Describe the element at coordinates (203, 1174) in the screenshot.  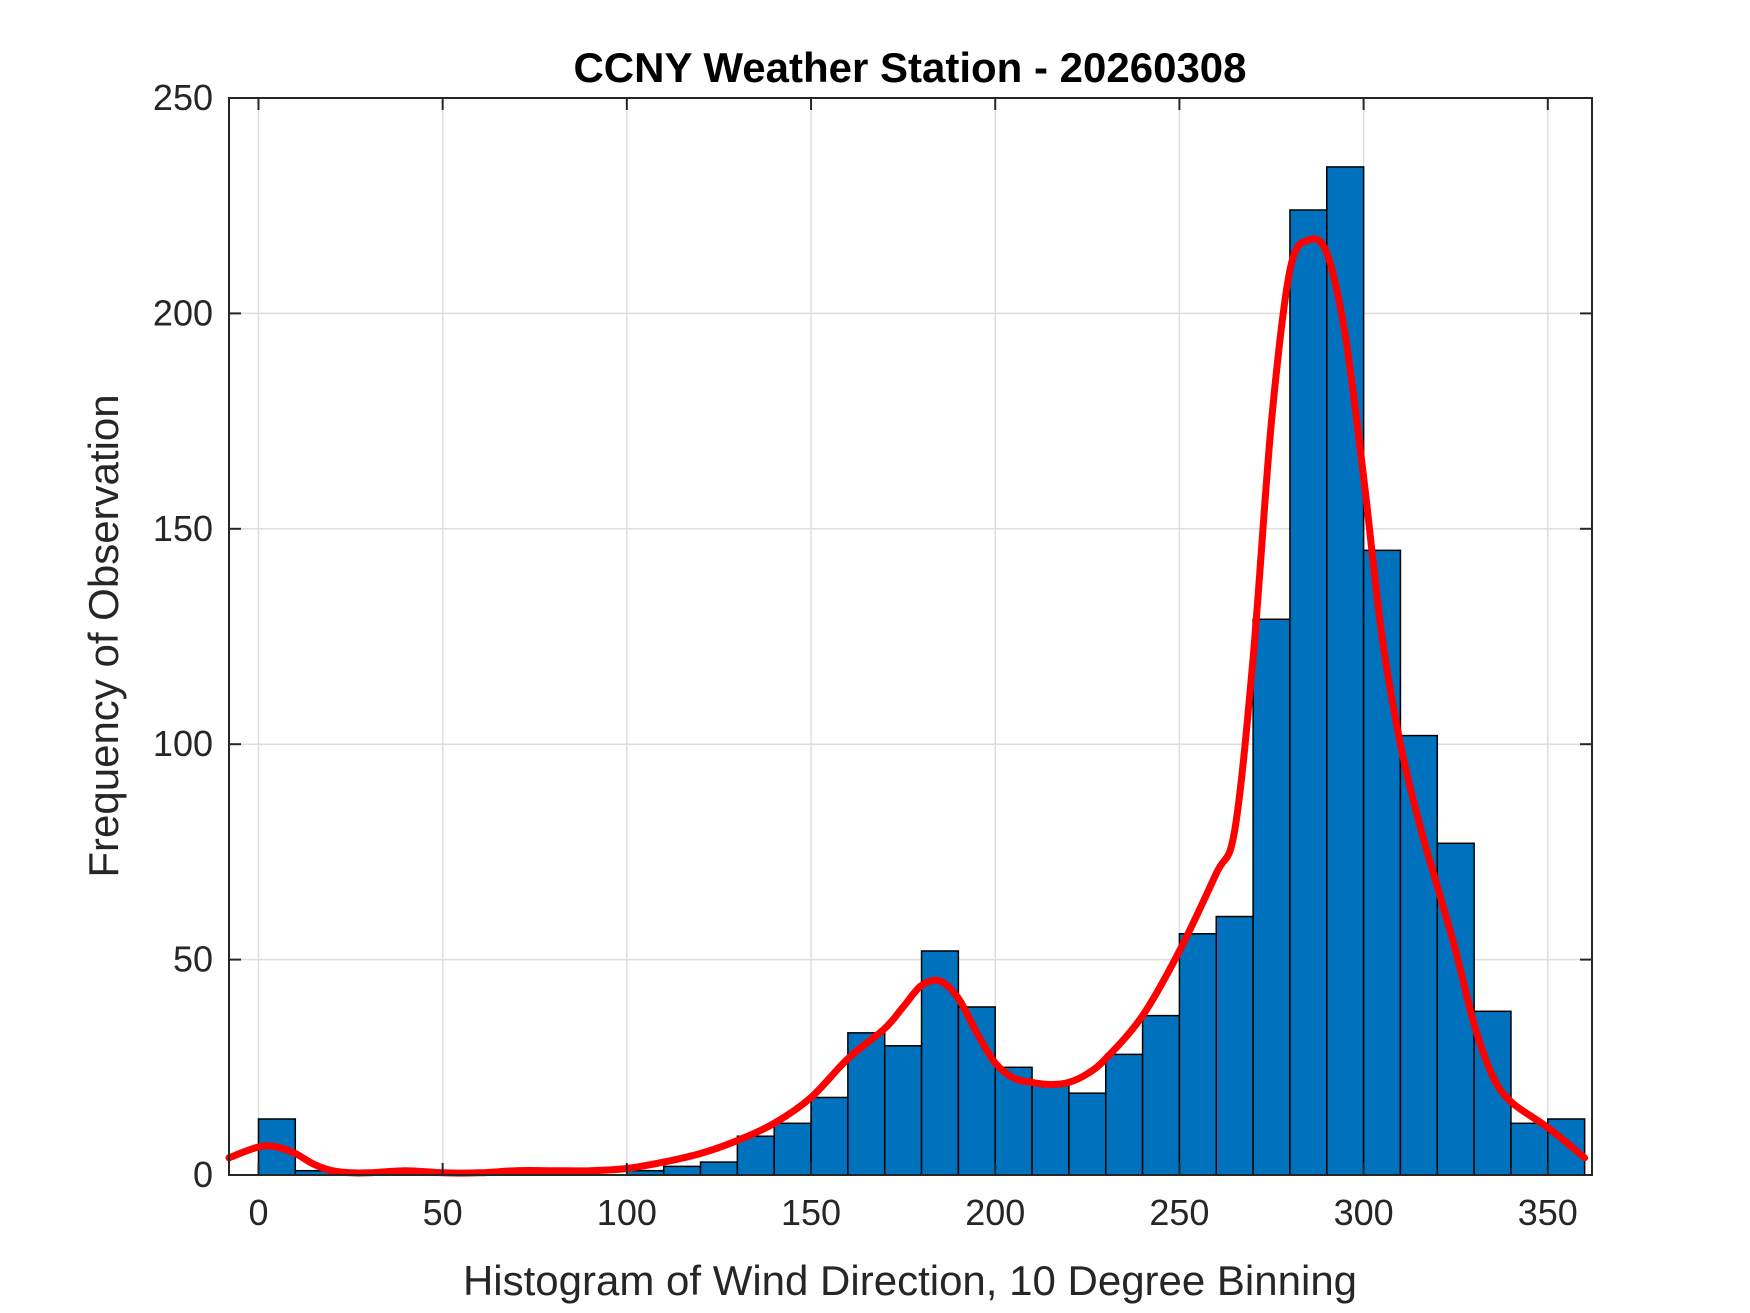
I see `y-tick-label: 0` at that location.